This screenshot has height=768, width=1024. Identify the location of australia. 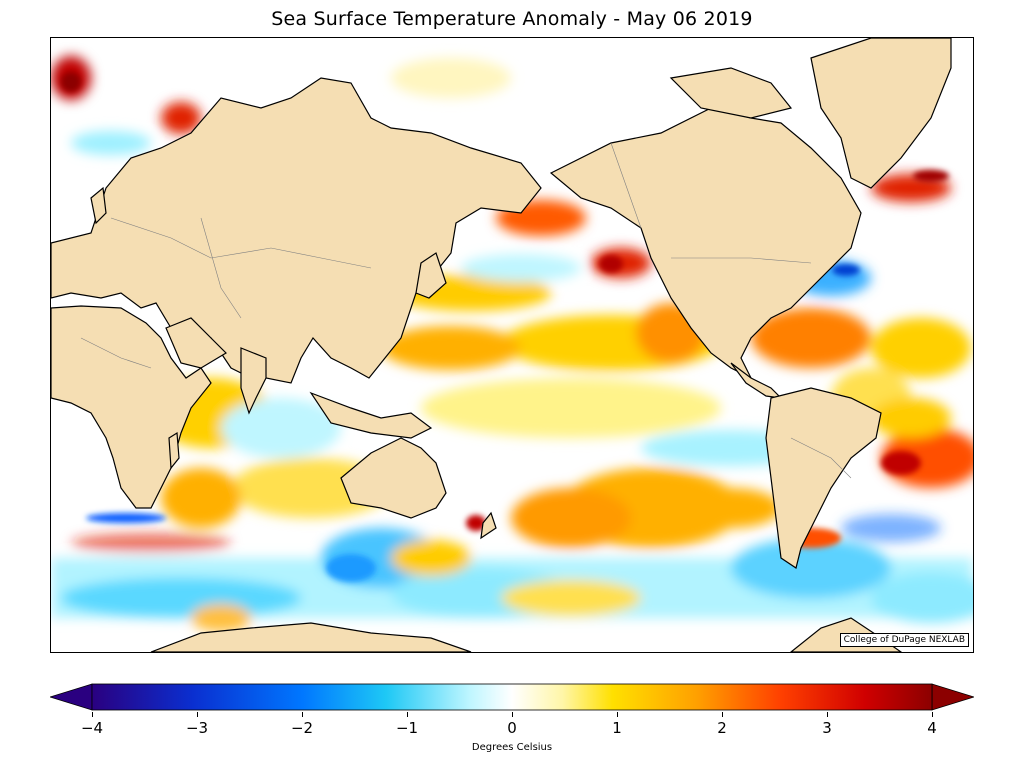
(393, 478).